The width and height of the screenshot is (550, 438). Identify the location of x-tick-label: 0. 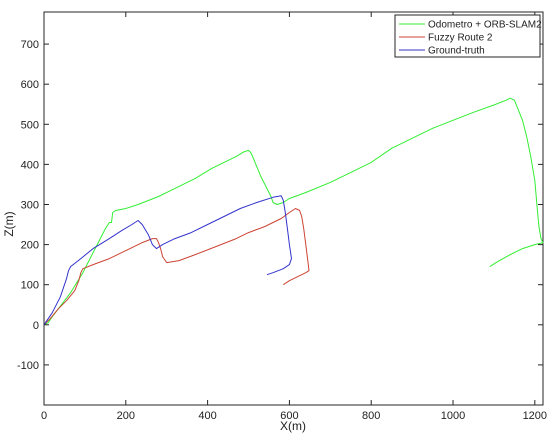
(44, 416).